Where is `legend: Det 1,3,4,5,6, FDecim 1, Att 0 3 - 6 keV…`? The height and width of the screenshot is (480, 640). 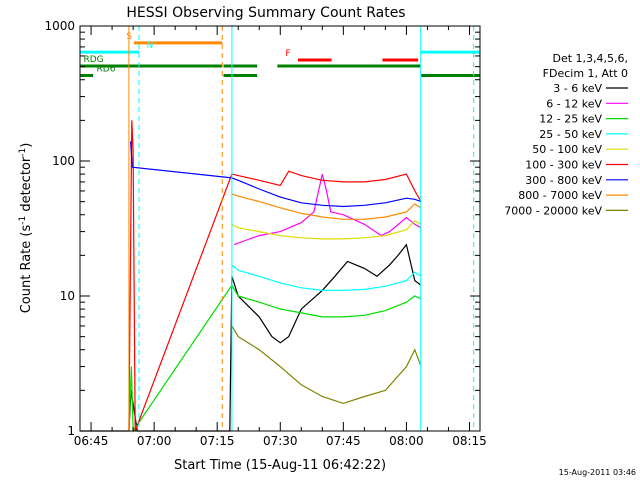
legend: Det 1,3,4,5,6, FDecim 1, Att 0 3 - 6 keV… is located at coordinates (566, 134).